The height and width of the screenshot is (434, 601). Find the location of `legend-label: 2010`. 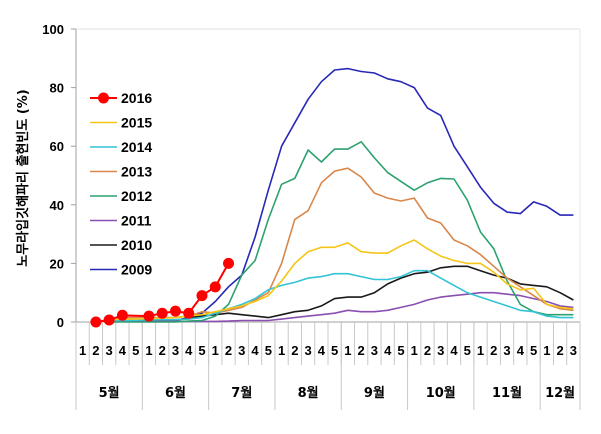

legend-label: 2010 is located at coordinates (136, 245).